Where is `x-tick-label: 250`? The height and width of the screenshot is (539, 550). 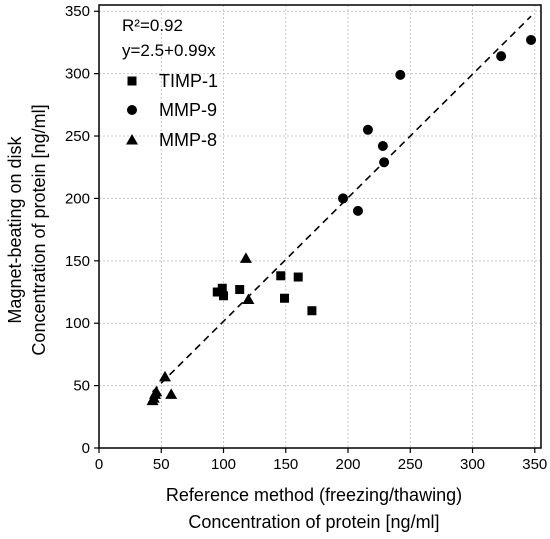
x-tick-label: 250 is located at coordinates (410, 464).